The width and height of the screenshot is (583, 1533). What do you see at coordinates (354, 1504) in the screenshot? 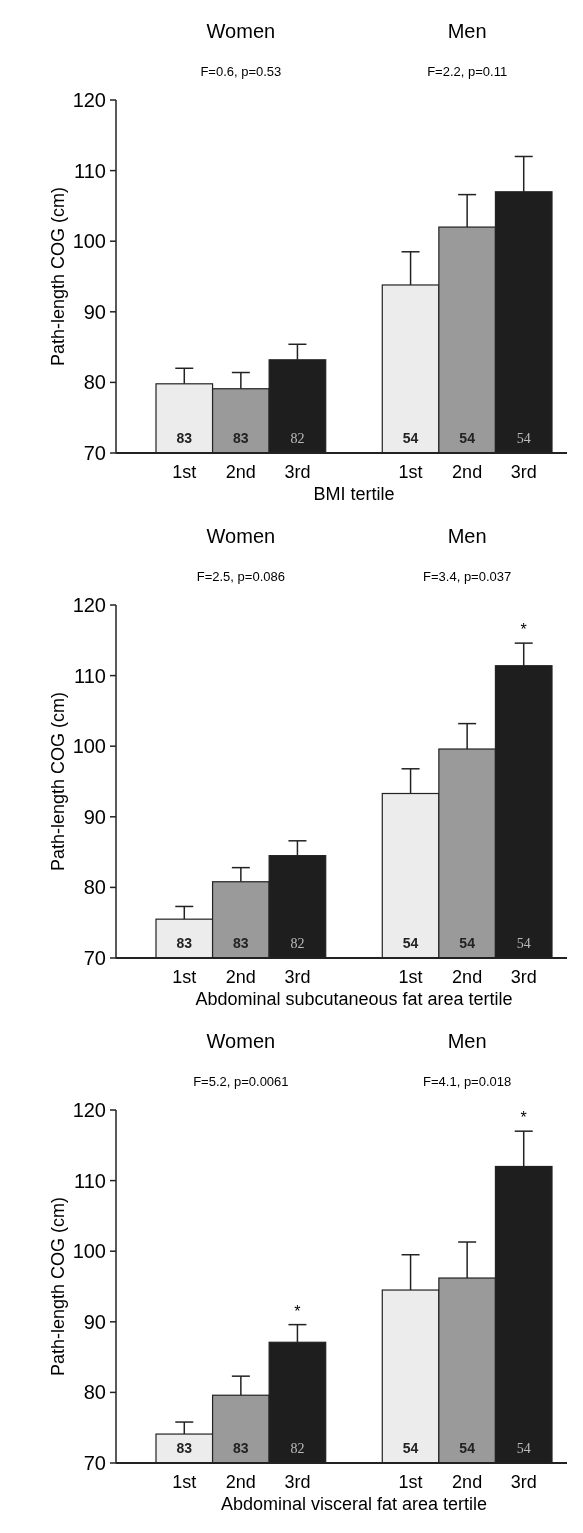
I see `x-axis-title: Abdominal visceral fat area tertile` at bounding box center [354, 1504].